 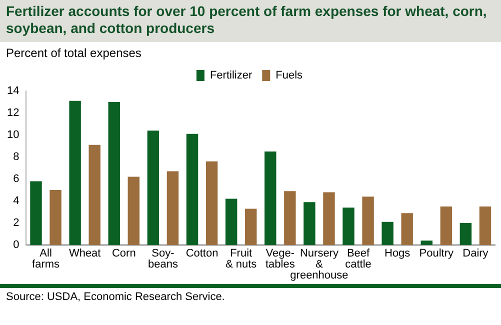 What do you see at coordinates (250, 295) in the screenshot?
I see `source-note: Source: USDA, Economic Research Service.` at bounding box center [250, 295].